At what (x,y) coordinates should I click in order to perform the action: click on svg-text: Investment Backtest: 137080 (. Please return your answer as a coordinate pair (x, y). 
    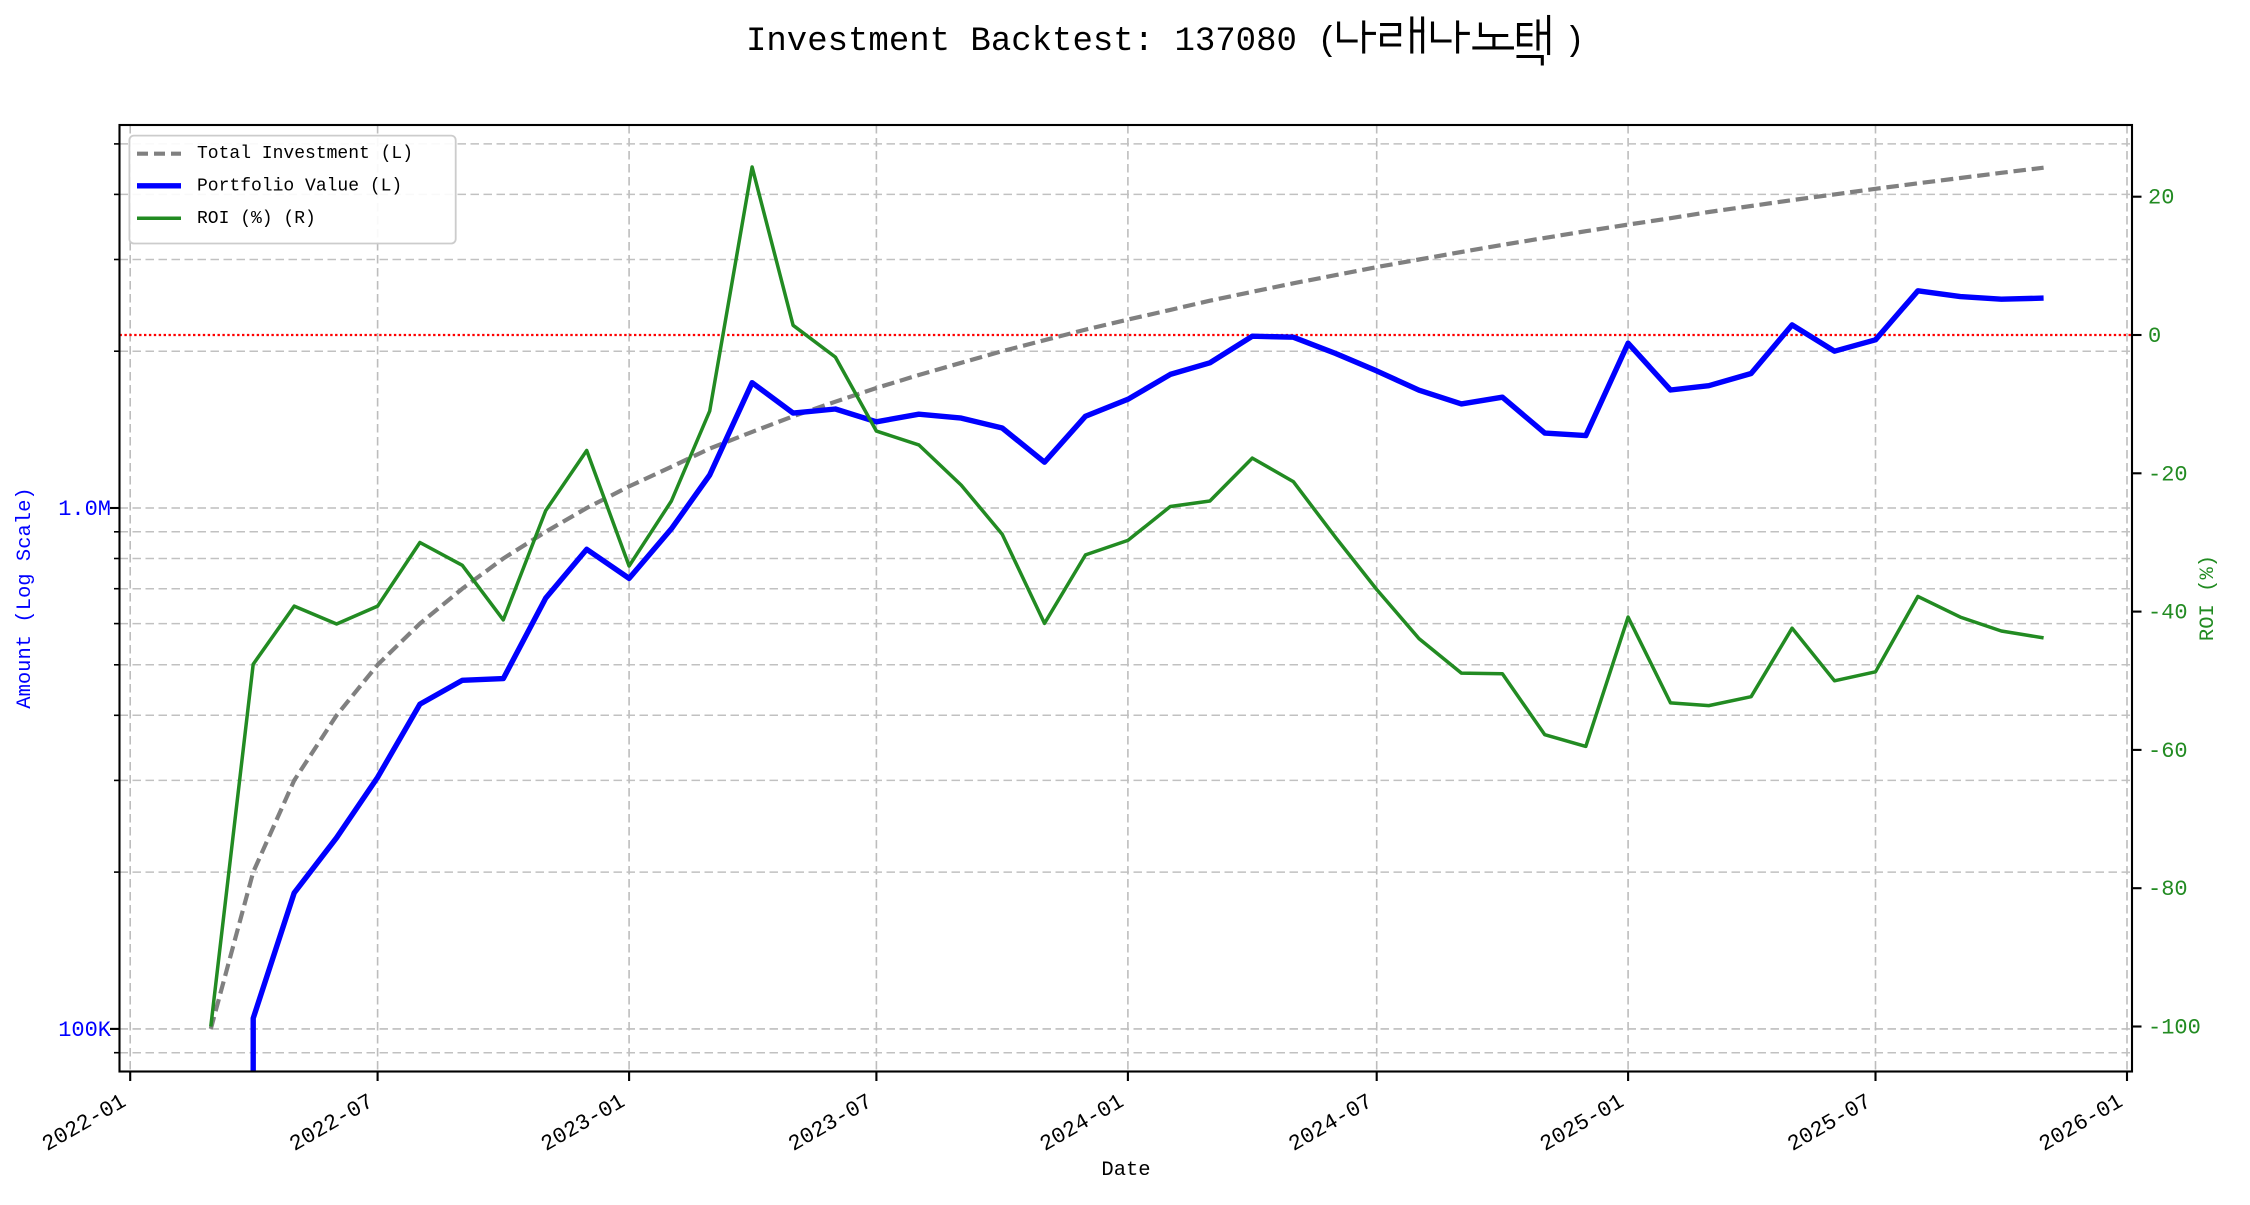
    Looking at the image, I should click on (1042, 42).